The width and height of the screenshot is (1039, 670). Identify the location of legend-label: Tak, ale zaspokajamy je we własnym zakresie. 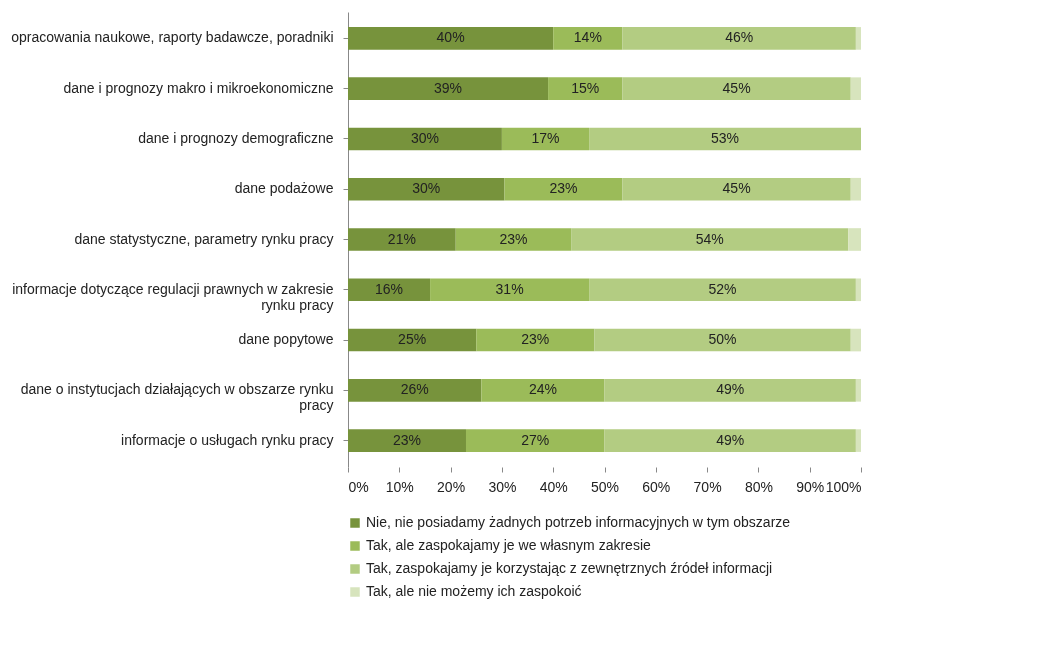
(508, 545).